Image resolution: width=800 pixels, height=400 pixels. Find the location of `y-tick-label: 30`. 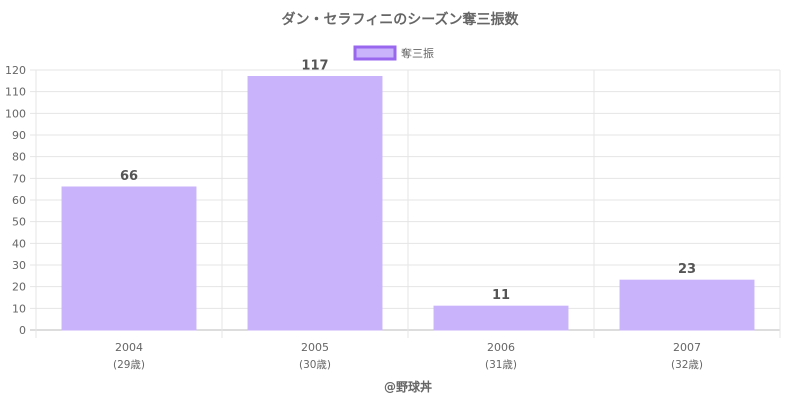

y-tick-label: 30 is located at coordinates (19, 265).